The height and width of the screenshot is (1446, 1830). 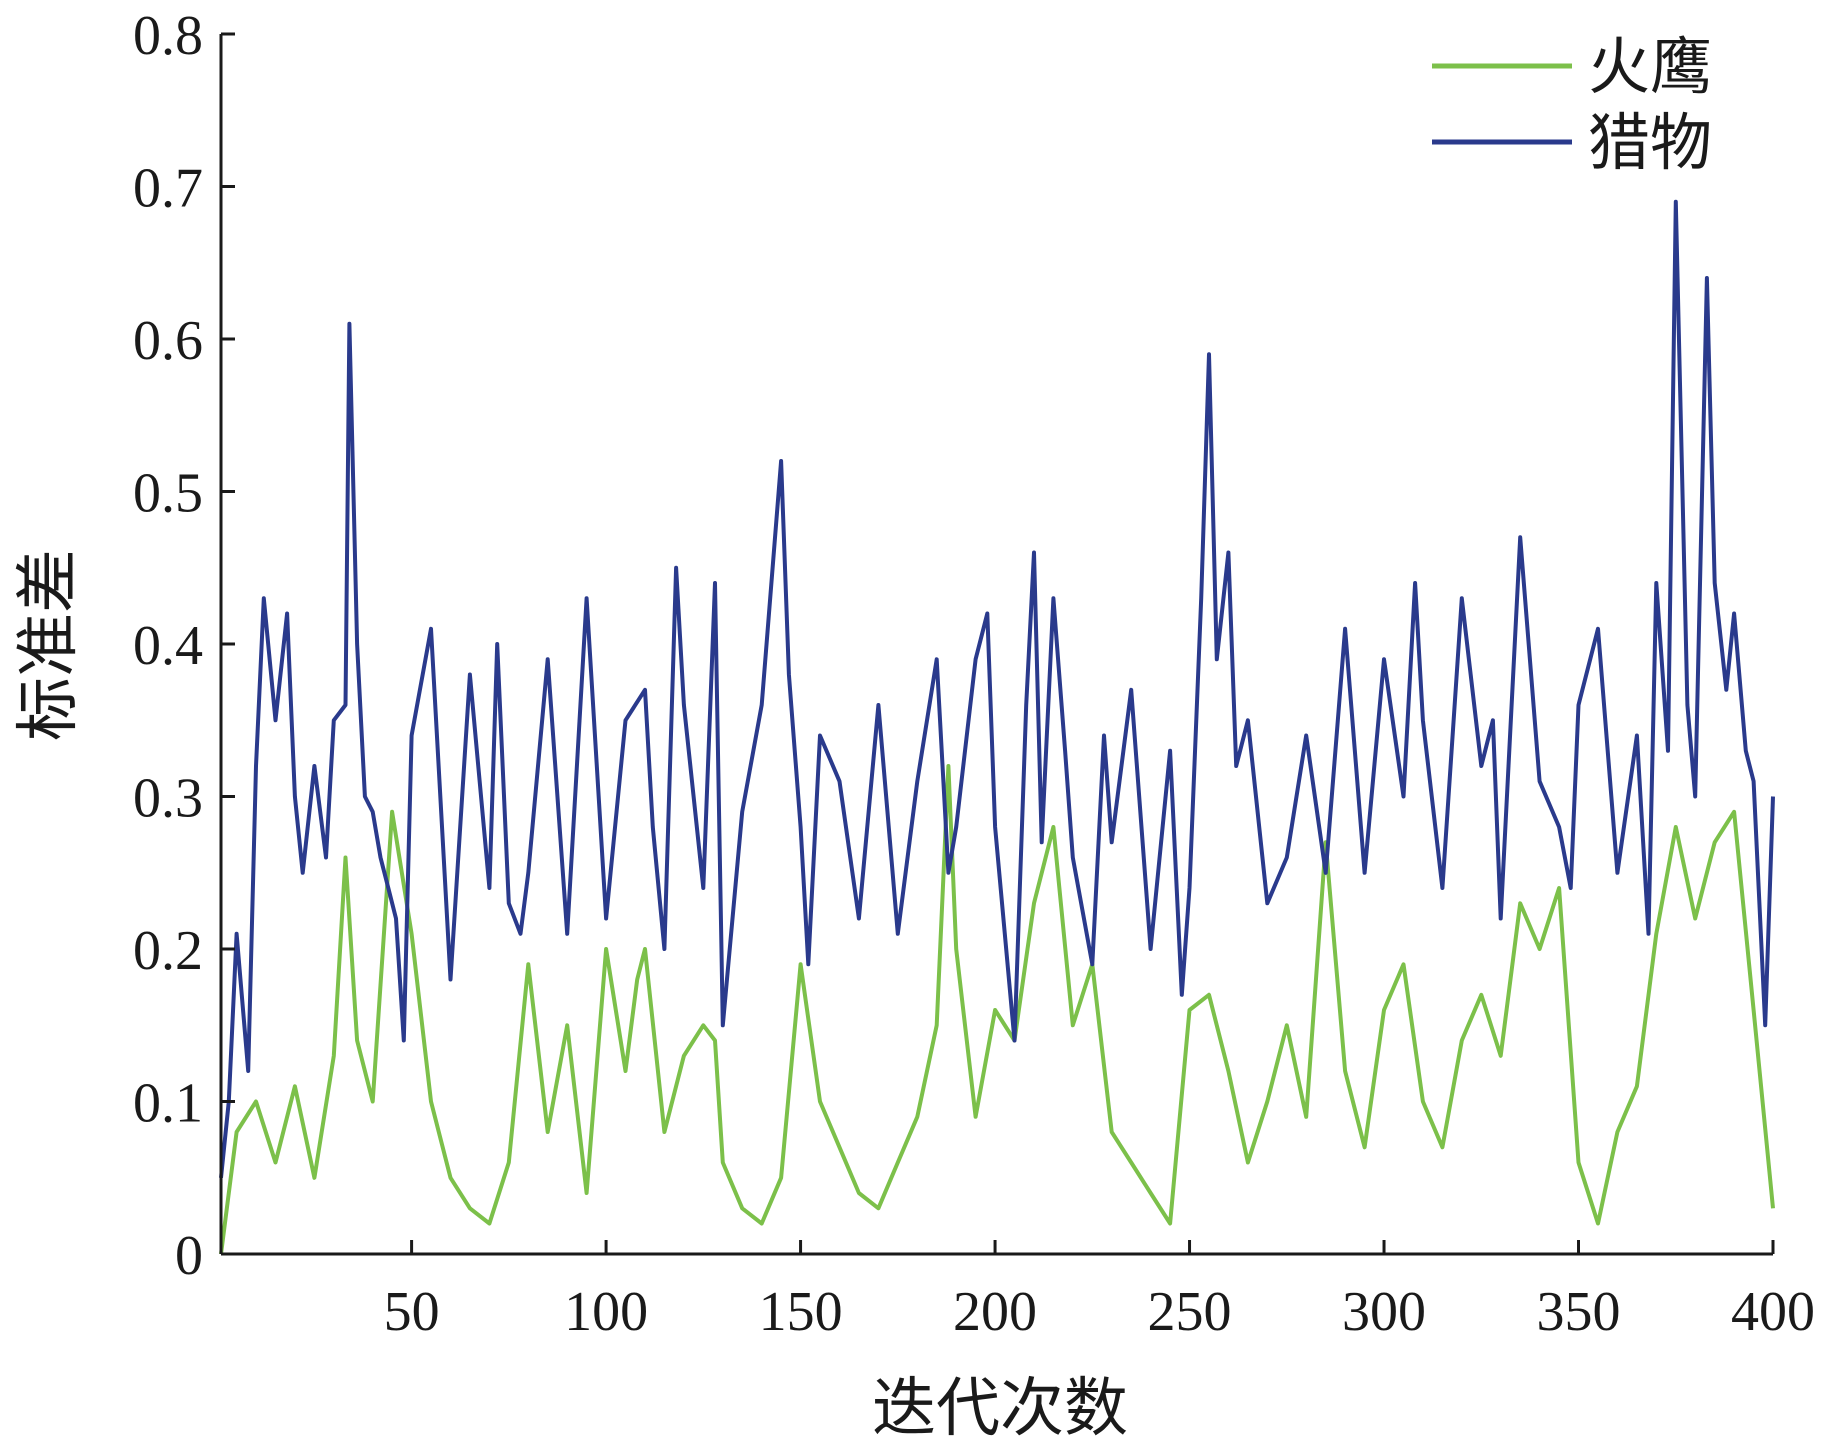 What do you see at coordinates (1190, 1312) in the screenshot?
I see `x-tick-label: 250` at bounding box center [1190, 1312].